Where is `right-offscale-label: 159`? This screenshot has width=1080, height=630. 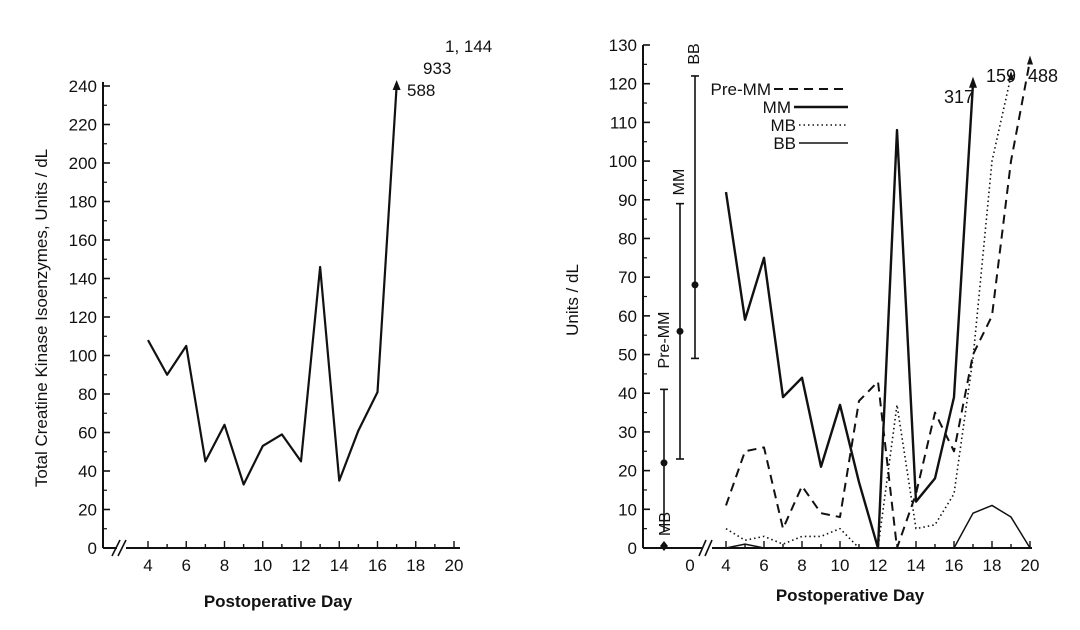
right-offscale-label: 159 is located at coordinates (1001, 76).